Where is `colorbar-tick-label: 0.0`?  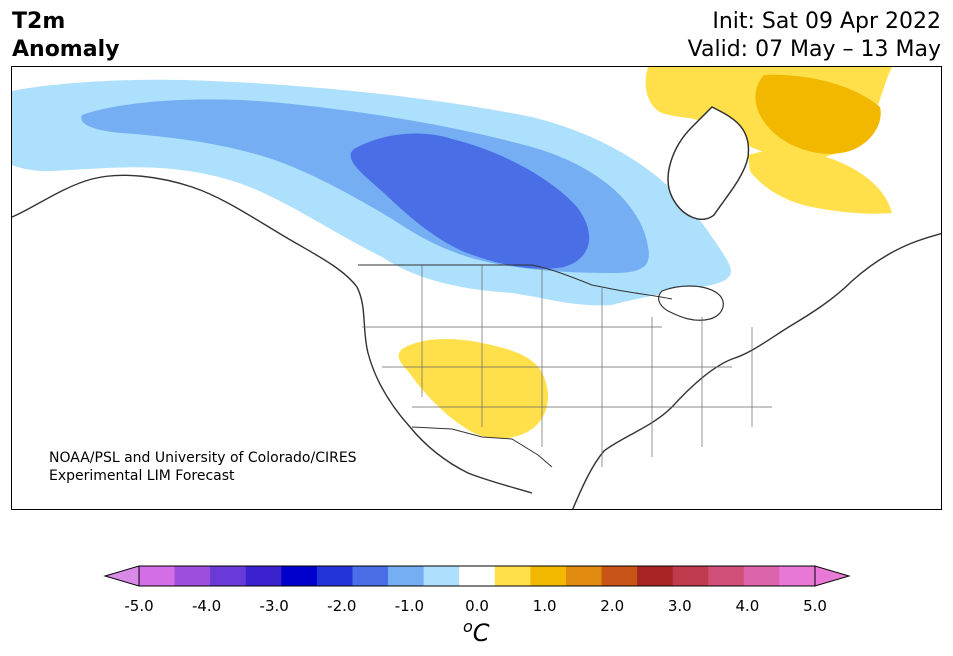
colorbar-tick-label: 0.0 is located at coordinates (477, 606).